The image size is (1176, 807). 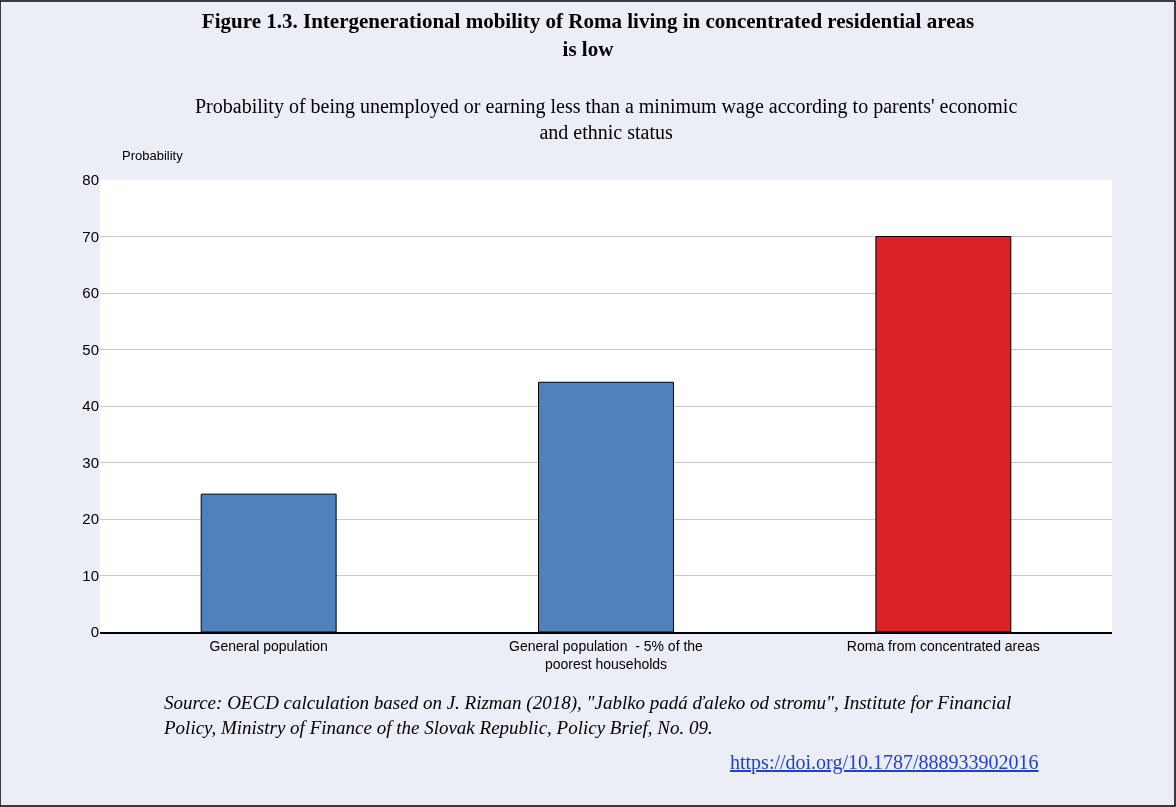 I want to click on chart-subtitle: Probability of being unemployed or earning less than a minimum wage according to parents' economic and ethnic status, so click(x=606, y=119).